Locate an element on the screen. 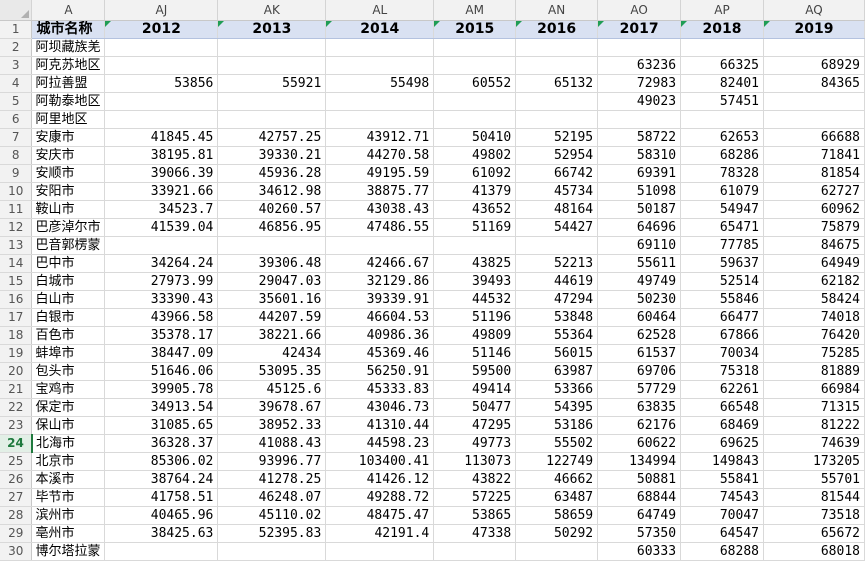  city-name-cell: 北海市 is located at coordinates (68, 443).